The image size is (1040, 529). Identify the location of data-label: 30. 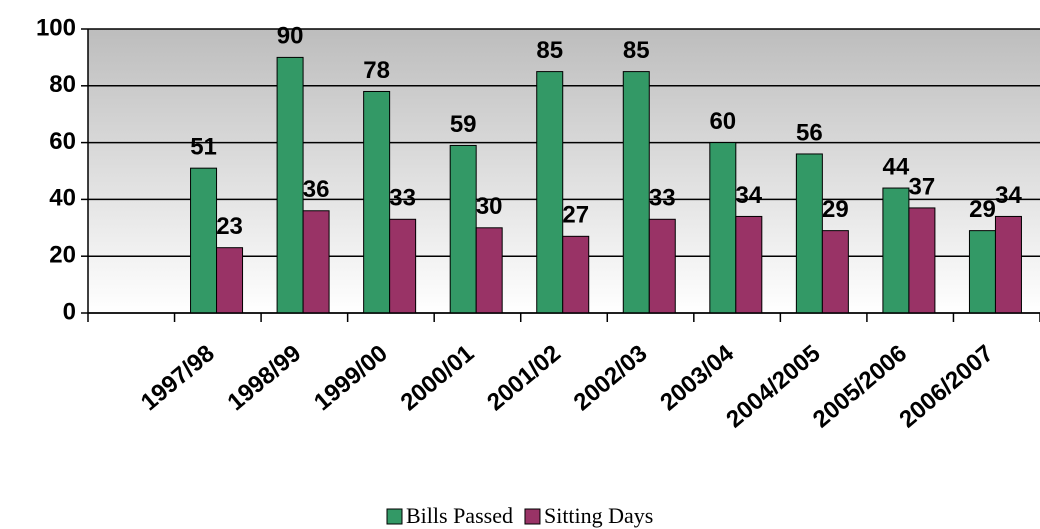
(489, 206).